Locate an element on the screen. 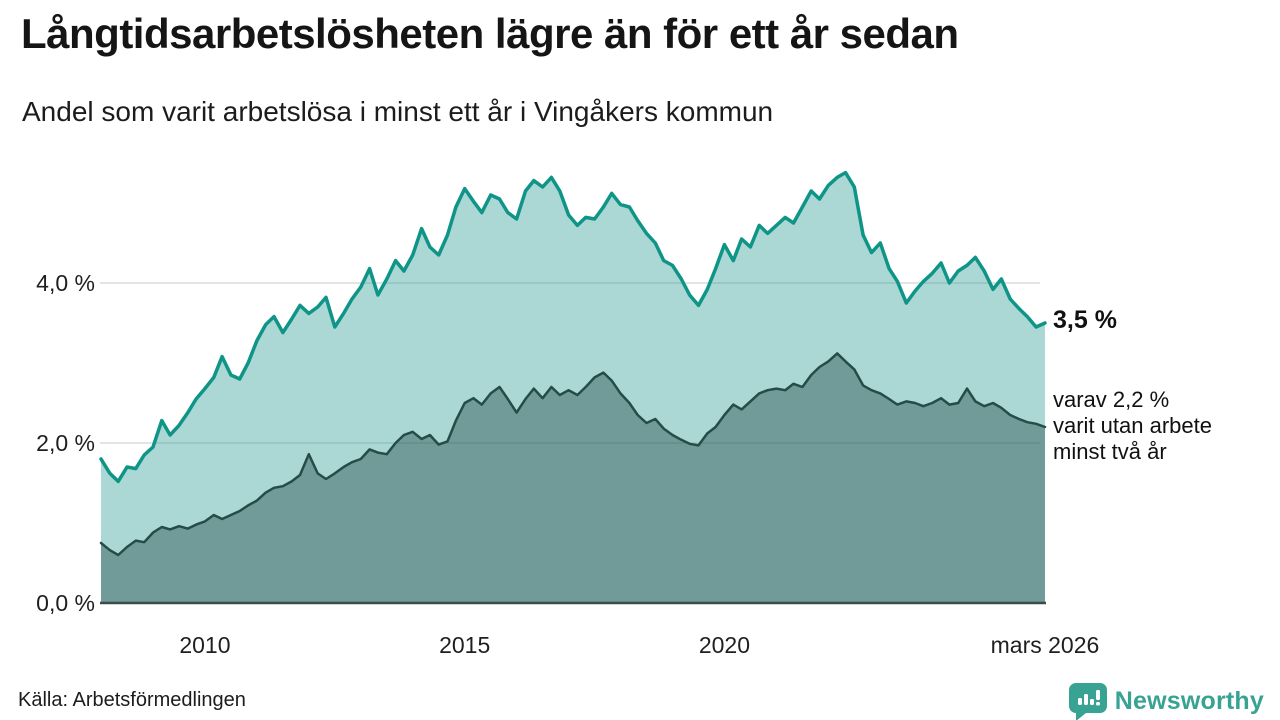 This screenshot has width=1280, height=720. newsworthy-logo: Newsworthy is located at coordinates (1166, 701).